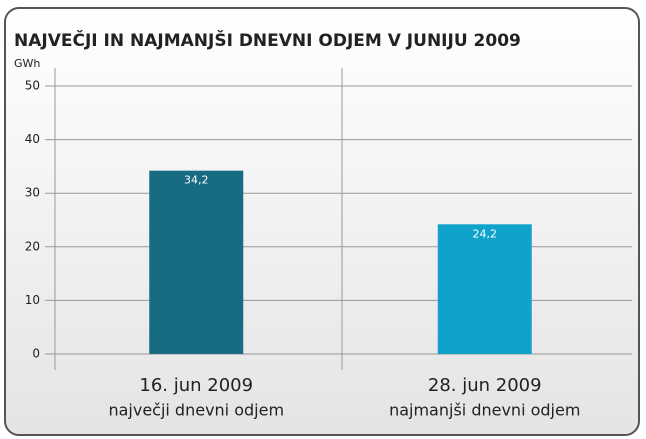 The width and height of the screenshot is (646, 439). I want to click on x-tick-label: 28. jun 2009, so click(485, 385).